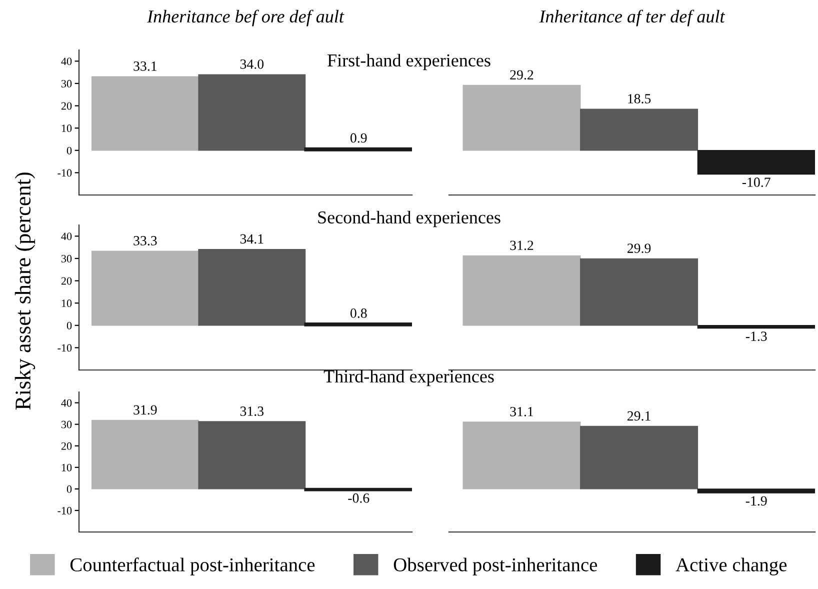 This screenshot has width=818, height=589. I want to click on data-label: 31.9, so click(145, 410).